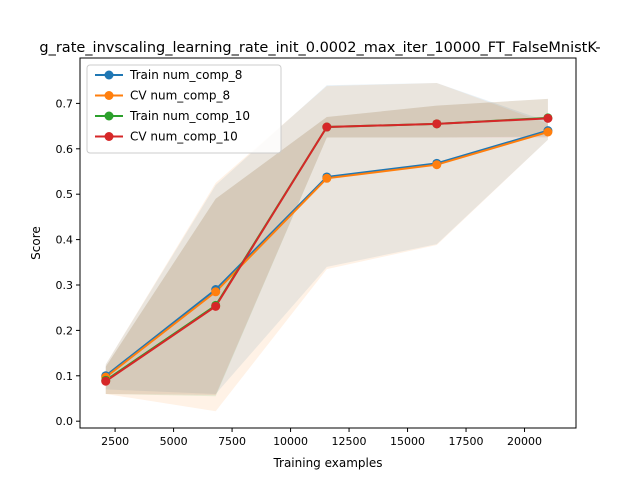  I want to click on x-axis-ticks: 2500 5000 7500 10000 12500 15000 17500 20000, so click(321, 438).